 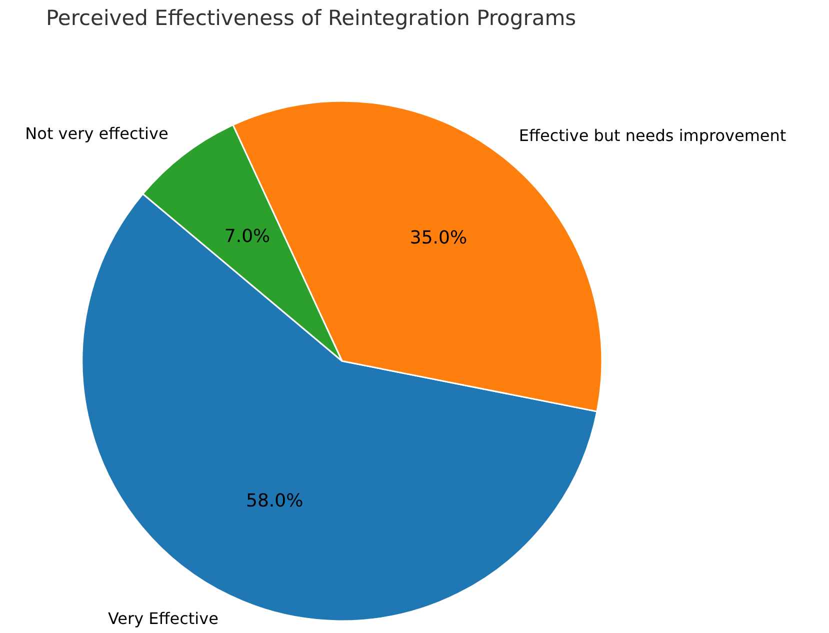 I want to click on data-label: 58.0%, so click(x=275, y=501).